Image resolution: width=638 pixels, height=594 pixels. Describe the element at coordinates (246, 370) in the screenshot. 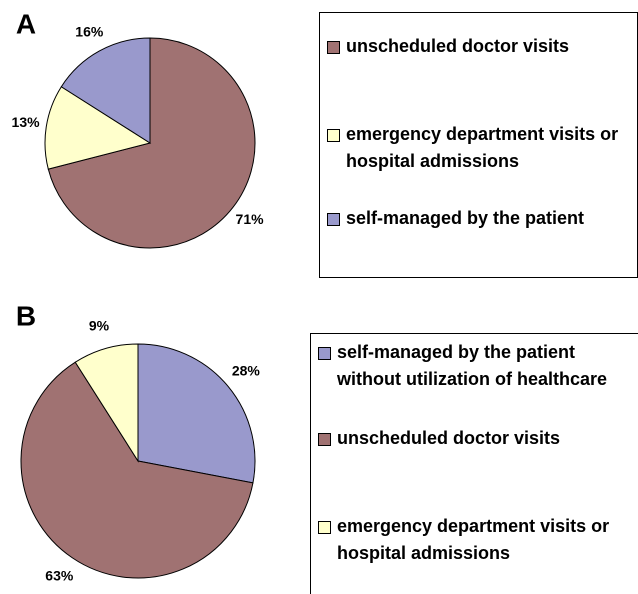

I see `data-label: 28%` at that location.